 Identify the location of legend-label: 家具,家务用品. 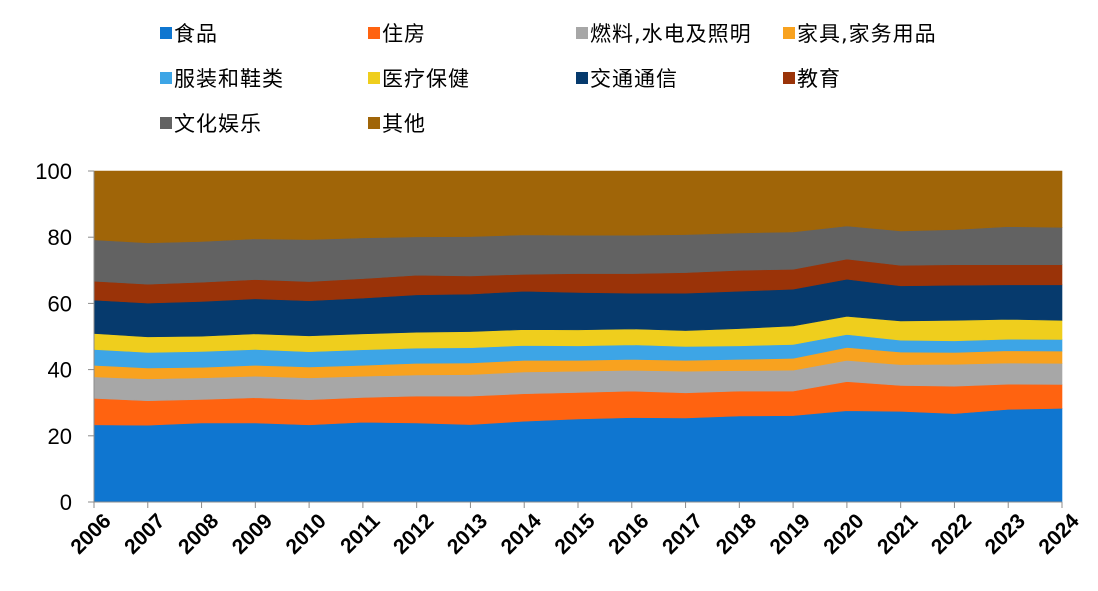
(867, 34).